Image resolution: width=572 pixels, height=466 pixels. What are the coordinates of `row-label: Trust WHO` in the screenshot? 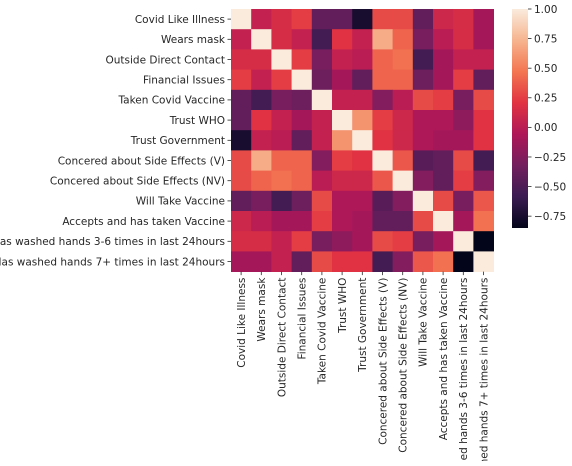 It's located at (197, 121).